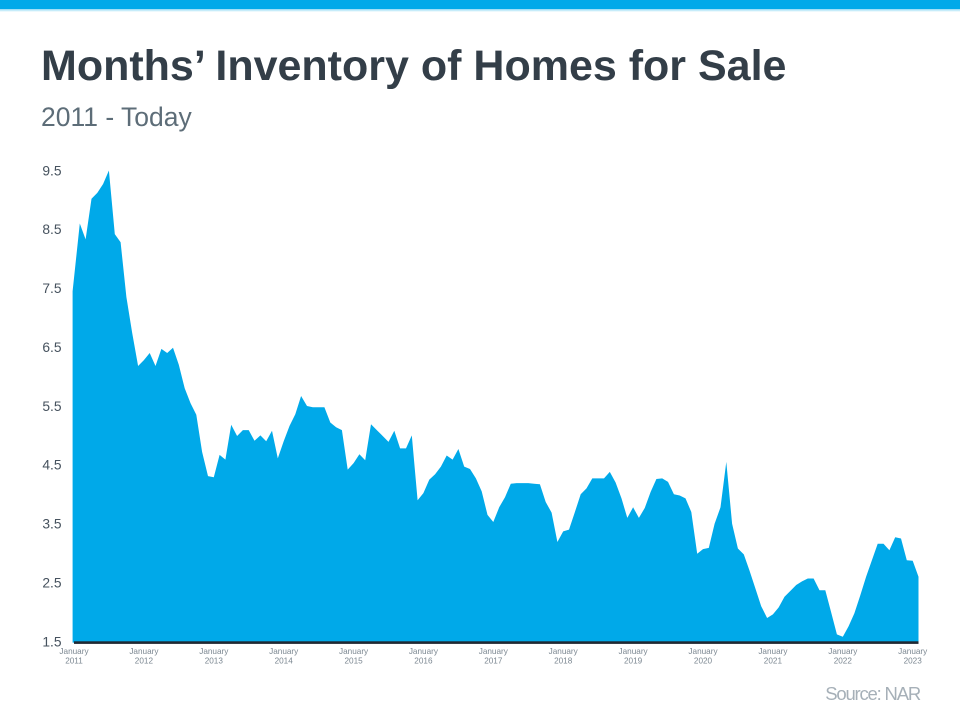 This screenshot has width=960, height=720. I want to click on svg-text: 2.5, so click(52, 582).